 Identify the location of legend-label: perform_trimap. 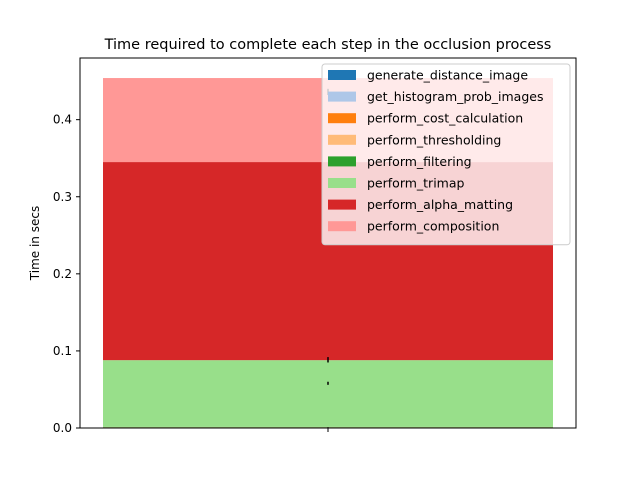
(416, 183).